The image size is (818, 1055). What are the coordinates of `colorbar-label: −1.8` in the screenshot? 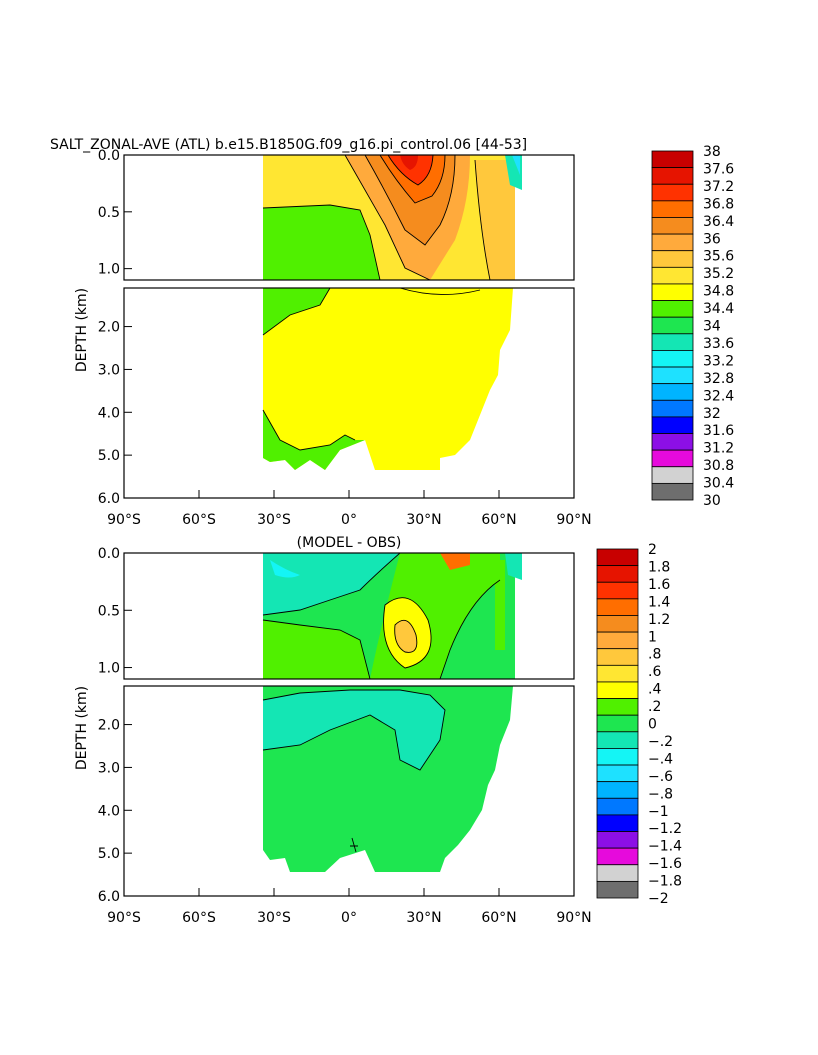 It's located at (665, 882).